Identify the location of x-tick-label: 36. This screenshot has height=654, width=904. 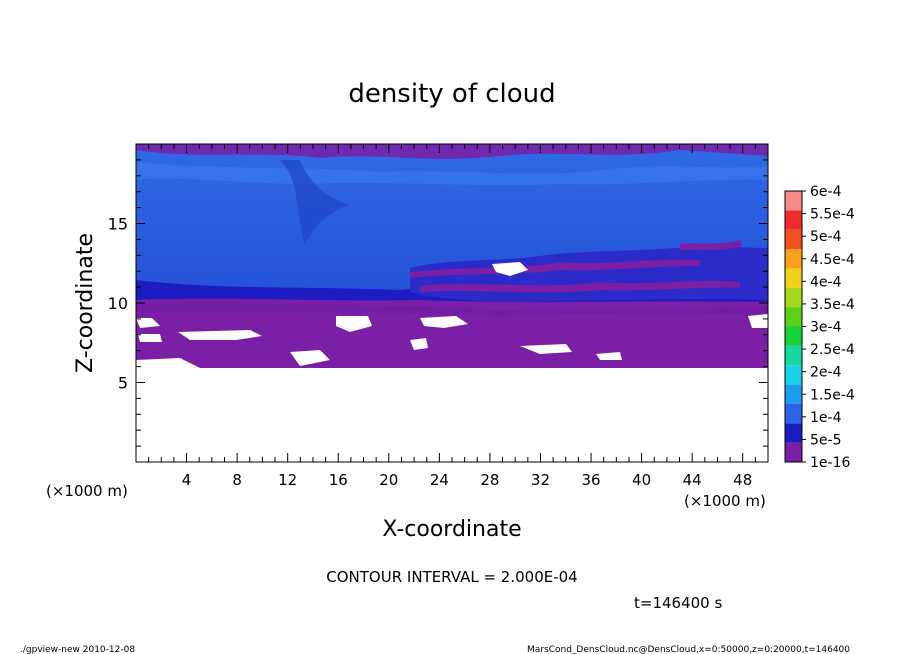
(590, 480).